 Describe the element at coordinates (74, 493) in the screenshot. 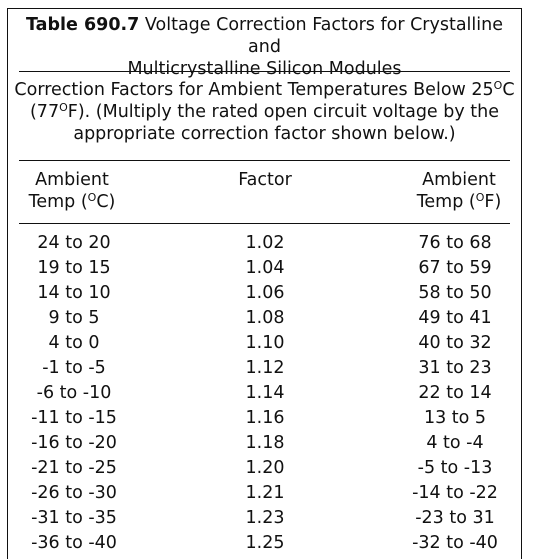

I see `cell-celsius: -26 to -30` at that location.